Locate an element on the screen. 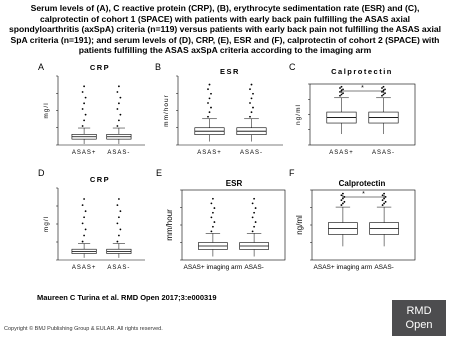 The image size is (450, 338). y-axis-label: mg/l is located at coordinates (46, 110).